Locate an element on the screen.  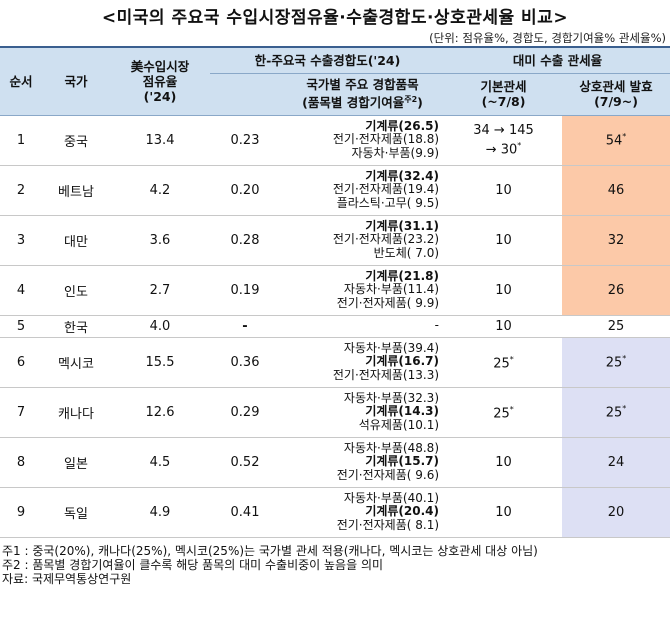
item-line: 기계류(15.7) is located at coordinates (402, 461).